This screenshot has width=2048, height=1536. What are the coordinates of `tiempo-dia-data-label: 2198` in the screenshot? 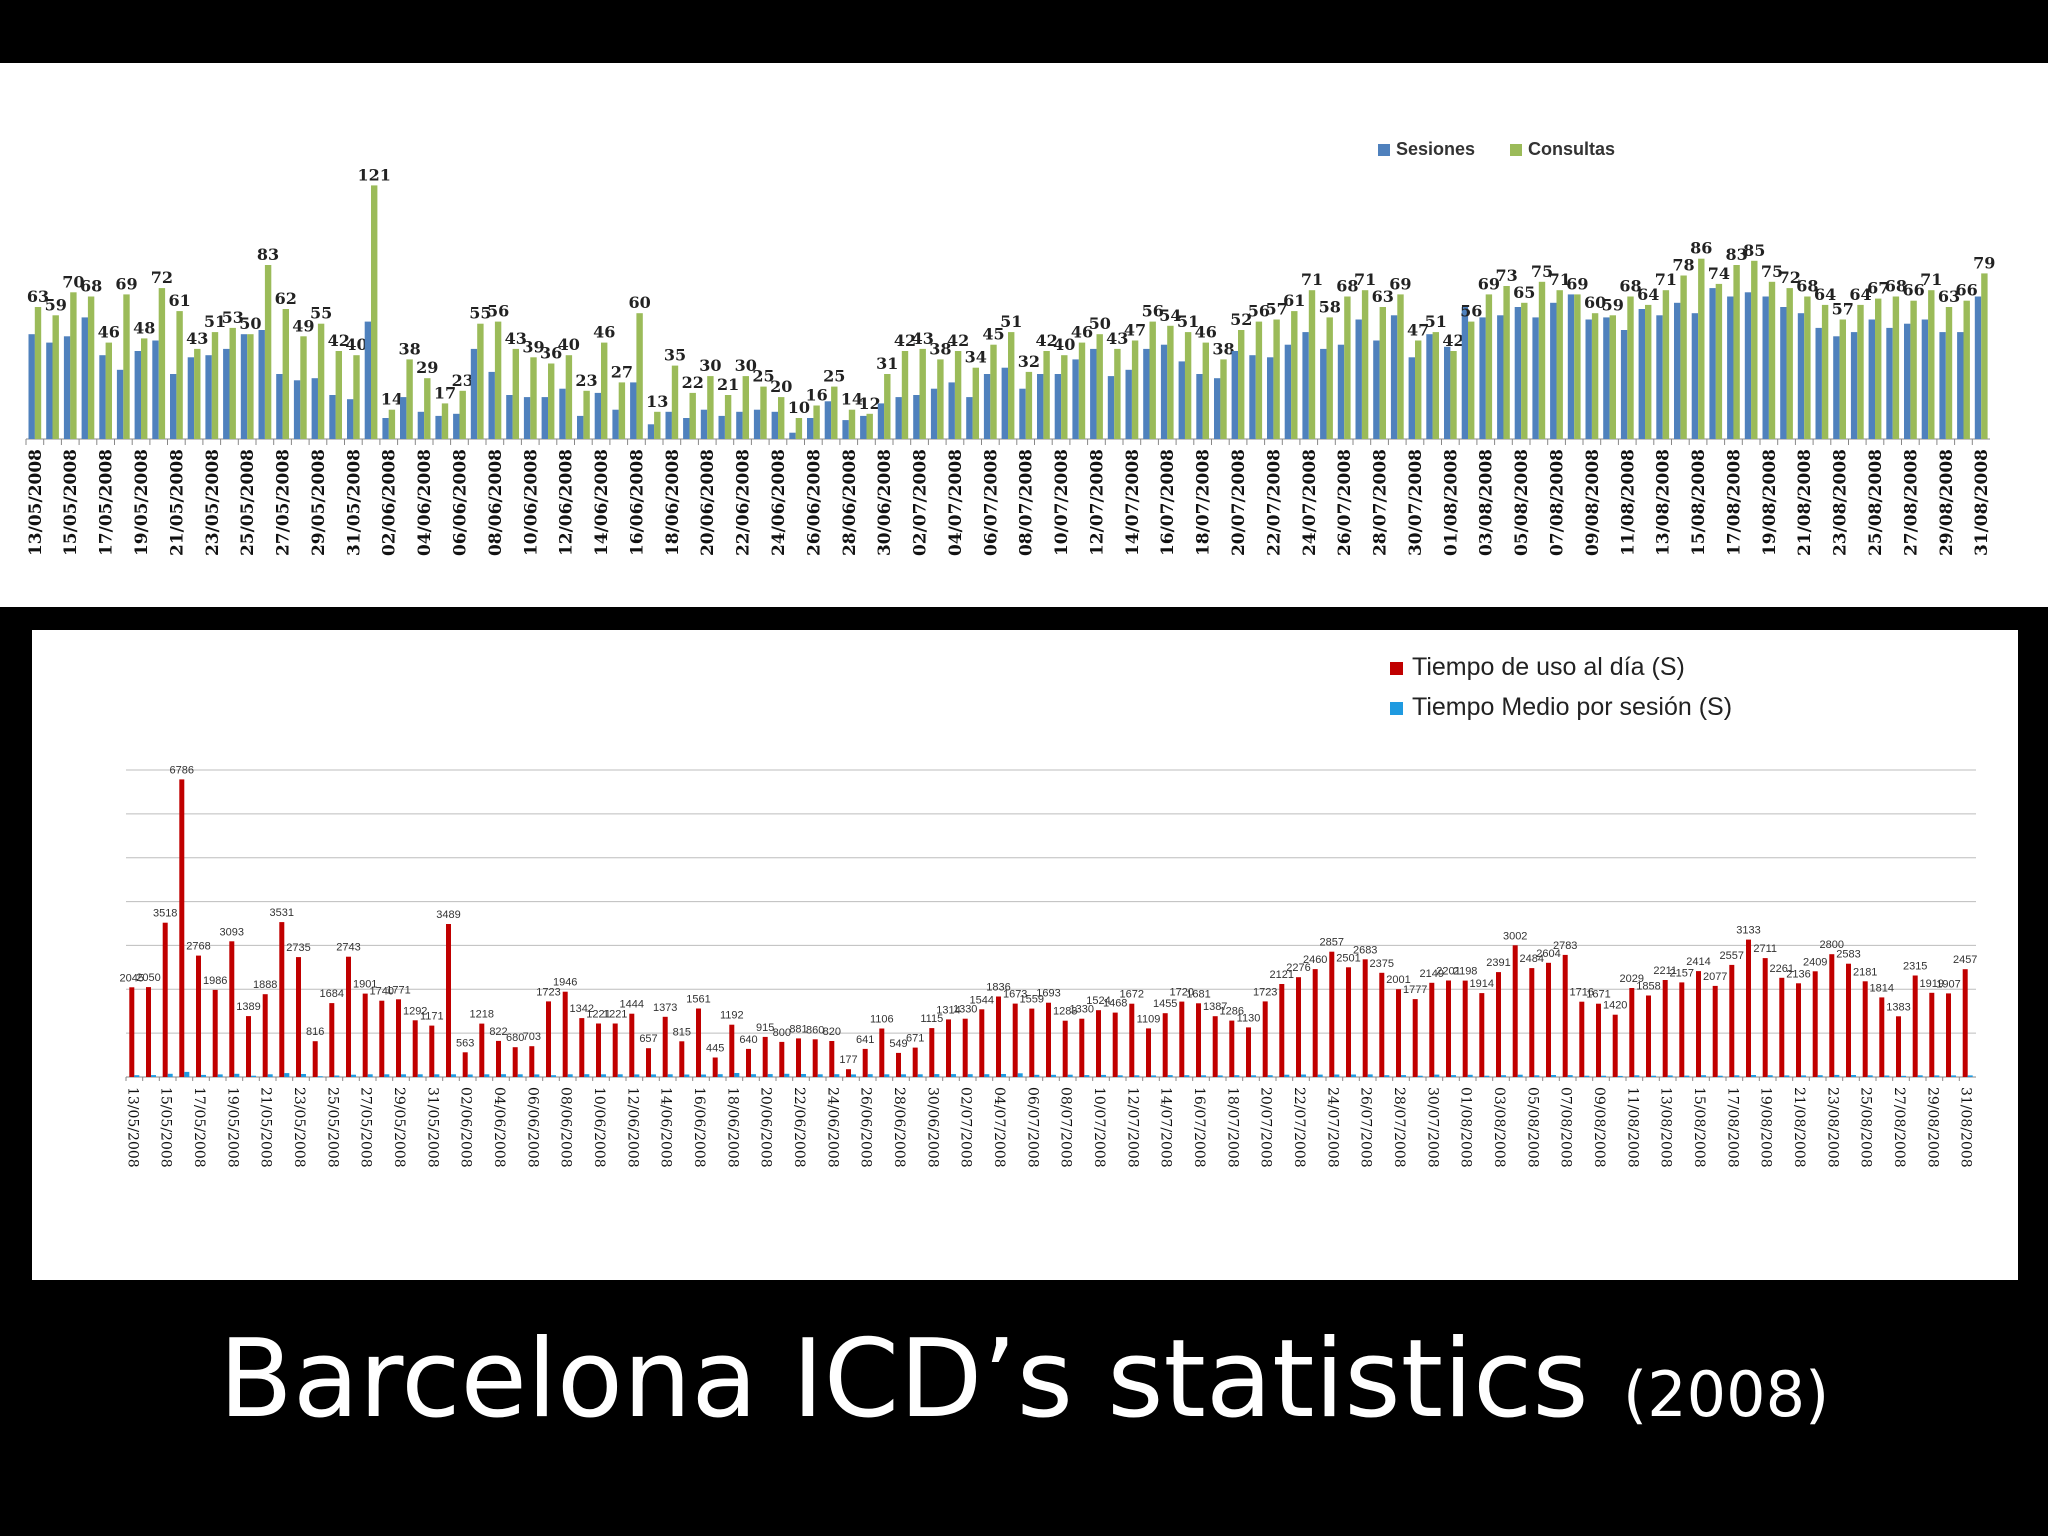 It's located at (1465, 972).